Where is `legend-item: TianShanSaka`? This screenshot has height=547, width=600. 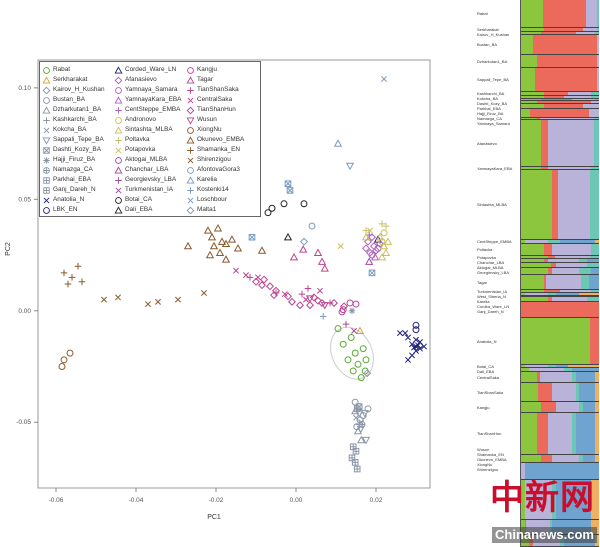 legend-item: TianShanSaka is located at coordinates (222, 90).